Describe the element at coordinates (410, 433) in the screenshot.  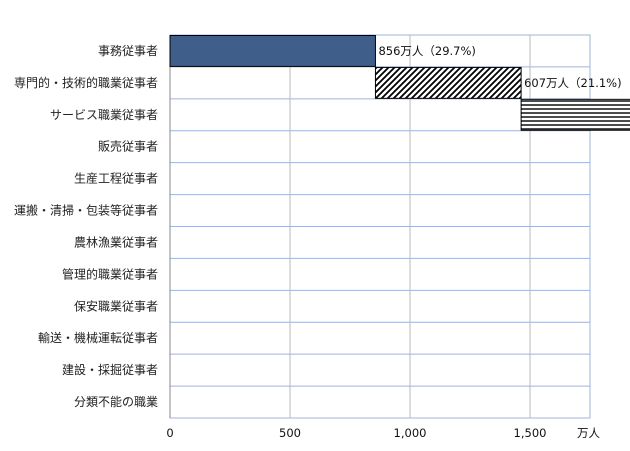
I see `x-tick-label: 1,000` at that location.